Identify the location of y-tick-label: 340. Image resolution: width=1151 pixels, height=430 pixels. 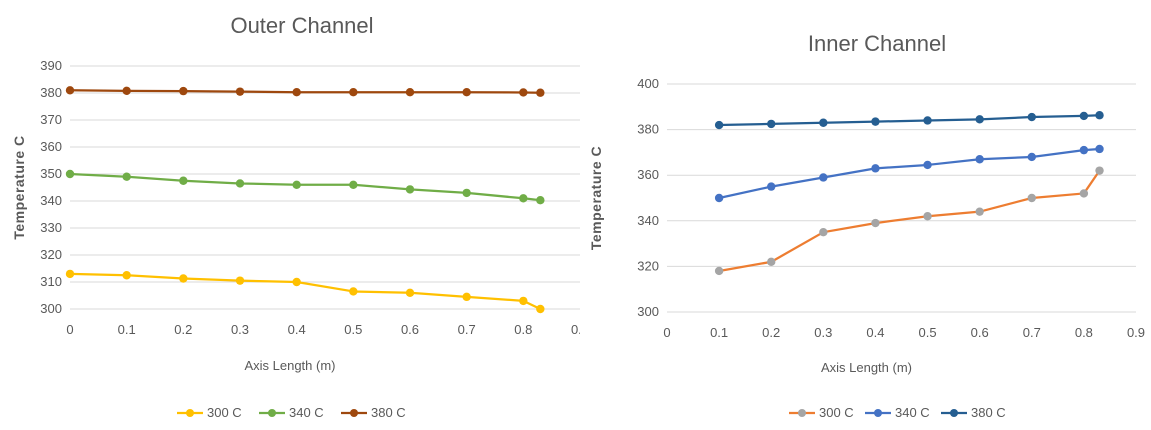
(51, 200).